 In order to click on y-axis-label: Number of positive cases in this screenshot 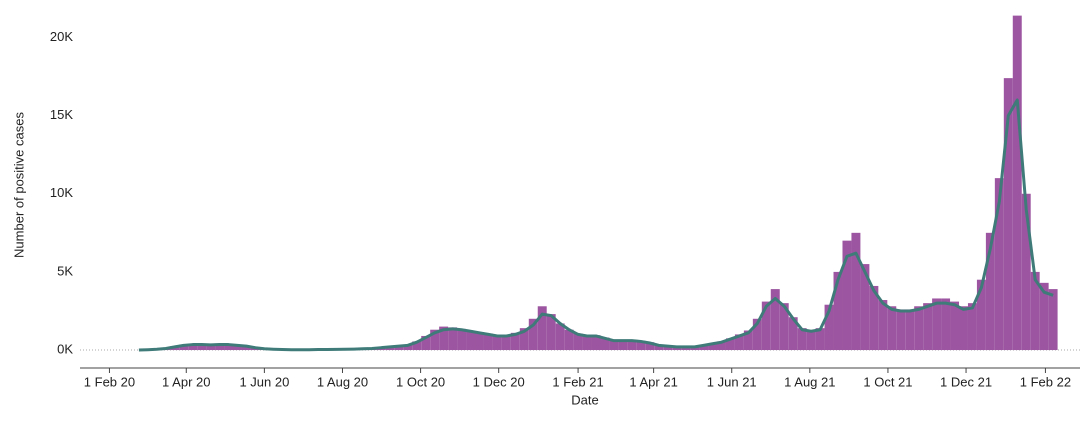, I will do `click(18, 185)`.